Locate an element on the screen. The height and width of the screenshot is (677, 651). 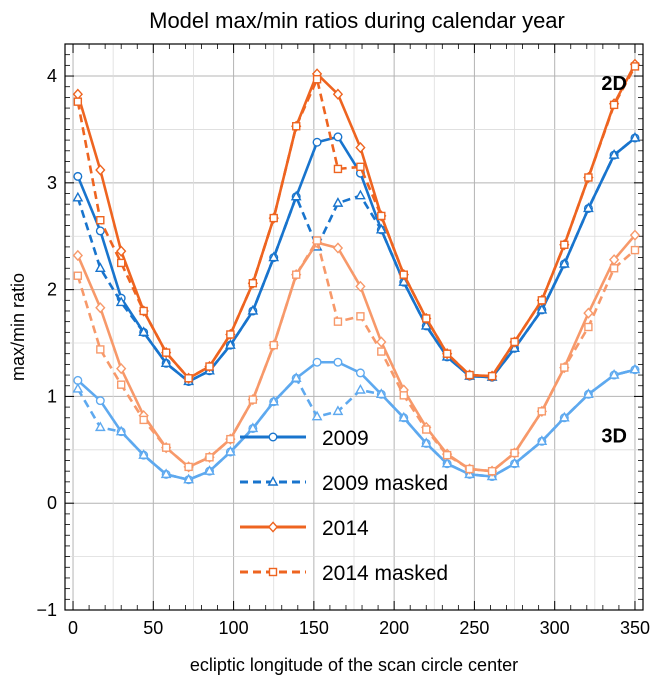
legend-label: 2014 masked is located at coordinates (385, 573).